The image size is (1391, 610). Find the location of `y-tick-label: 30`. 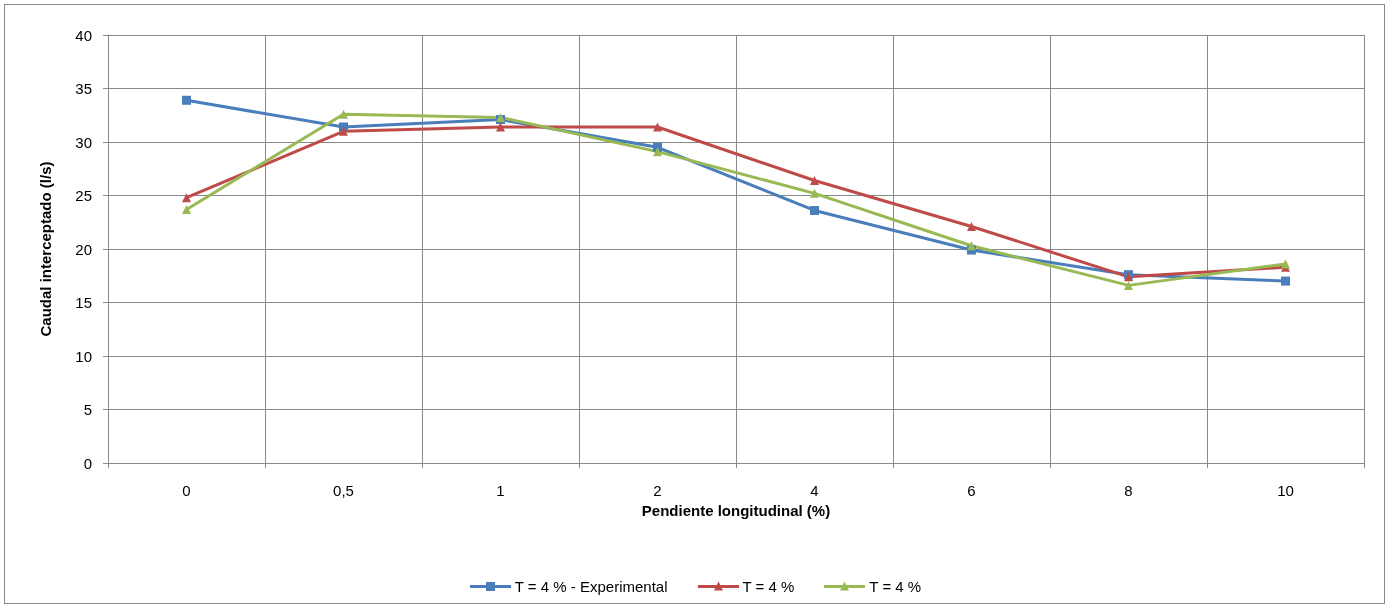

y-tick-label: 30 is located at coordinates (83, 142).